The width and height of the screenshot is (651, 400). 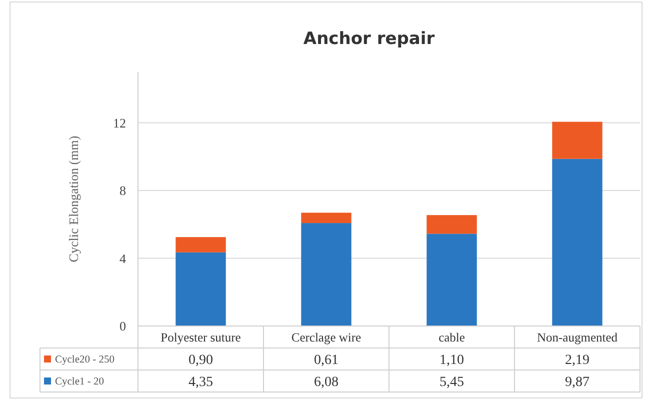 What do you see at coordinates (326, 382) in the screenshot?
I see `data-label: 6,08` at bounding box center [326, 382].